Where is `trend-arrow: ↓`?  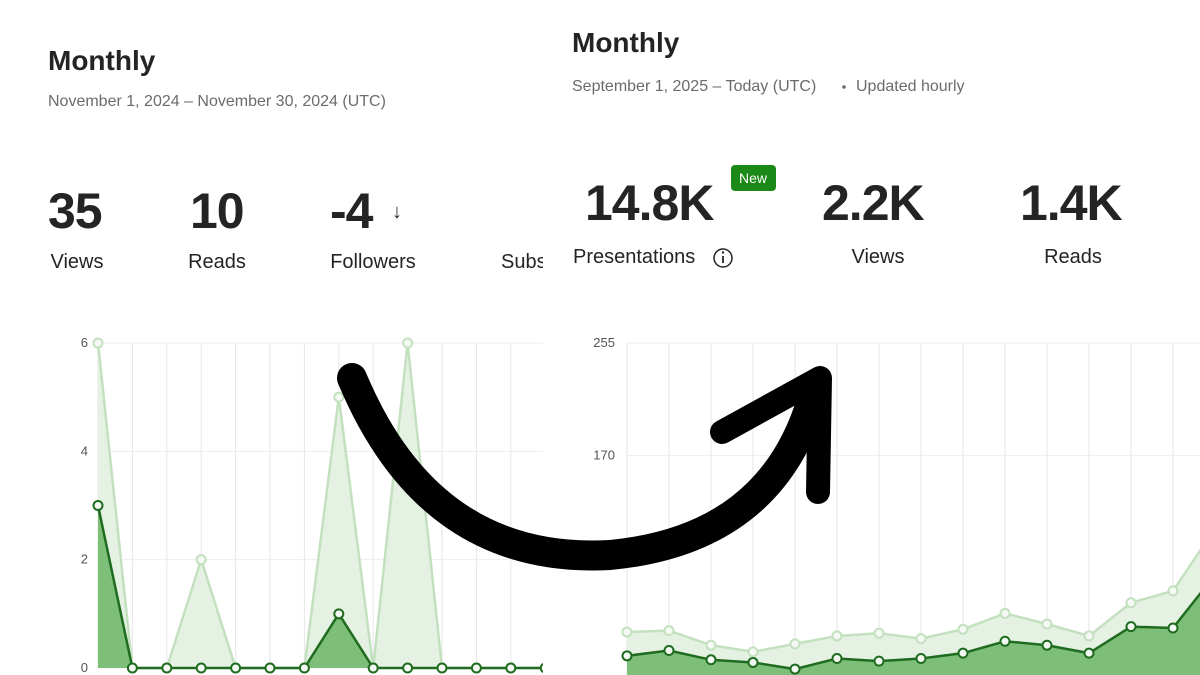 trend-arrow: ↓ is located at coordinates (397, 212).